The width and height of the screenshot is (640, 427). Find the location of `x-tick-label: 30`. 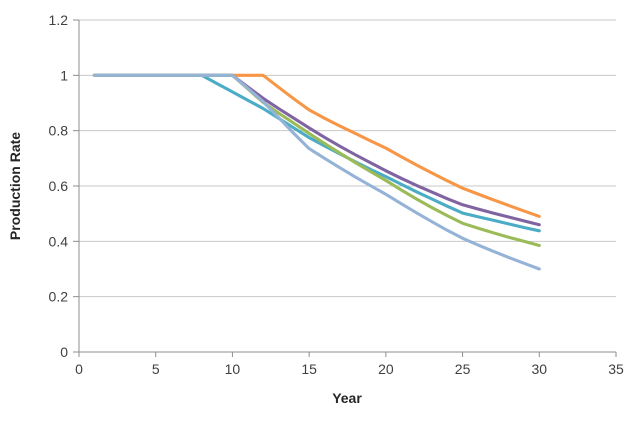

x-tick-label: 30 is located at coordinates (539, 369).